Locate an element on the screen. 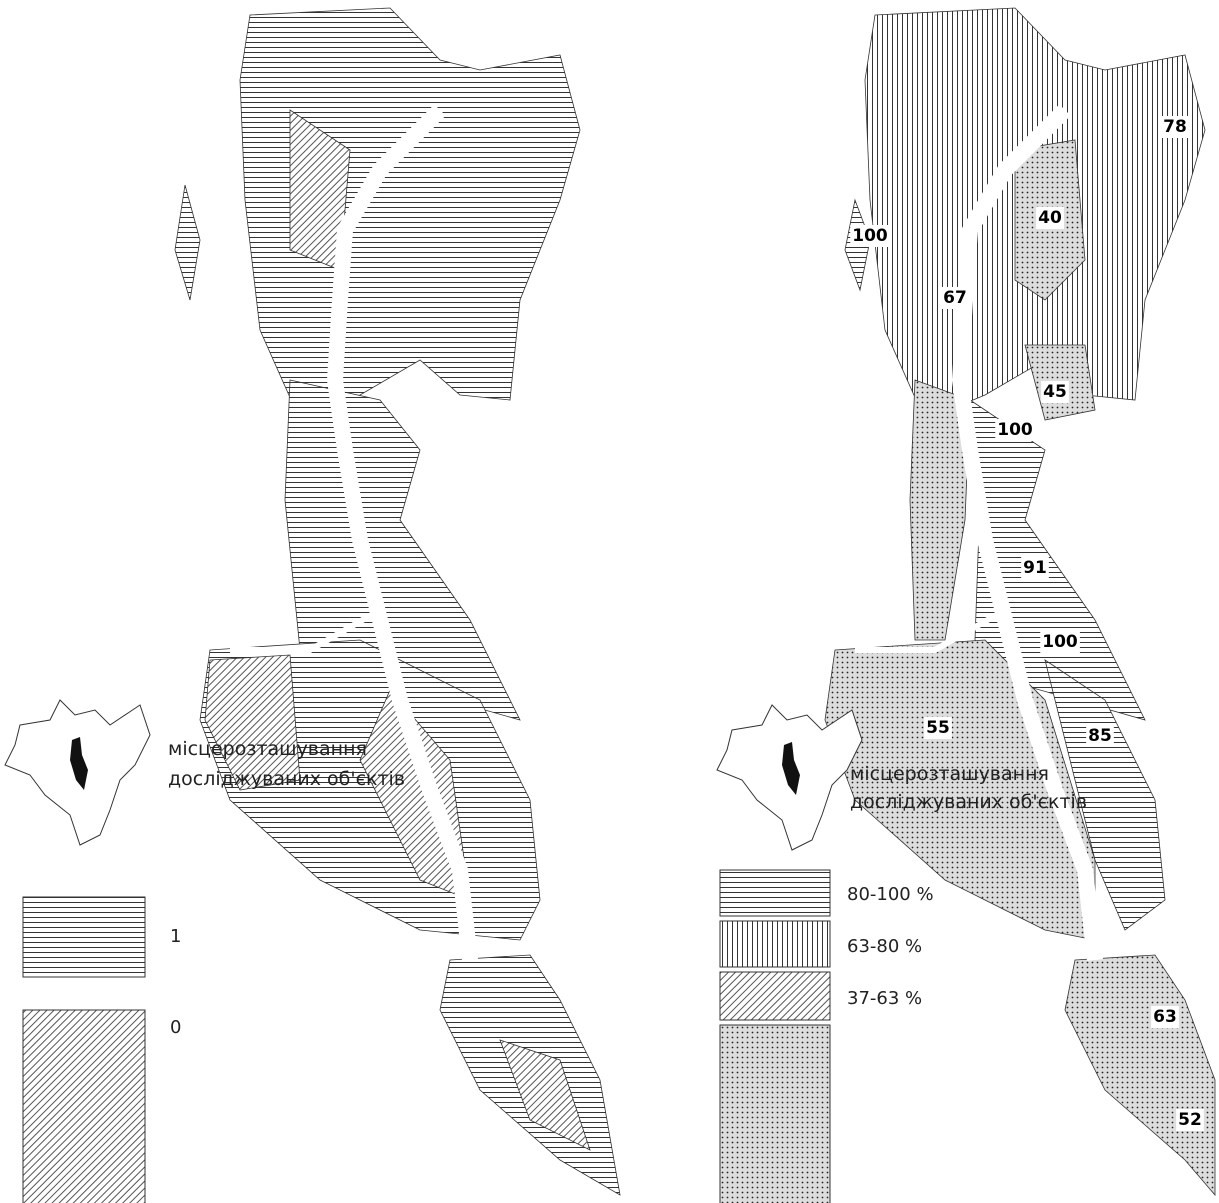 The height and width of the screenshot is (1203, 1219). region-label: 40 is located at coordinates (1050, 218).